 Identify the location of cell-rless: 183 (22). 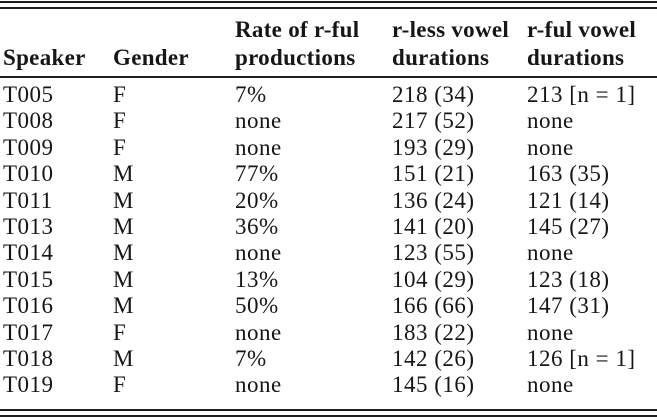
(433, 332).